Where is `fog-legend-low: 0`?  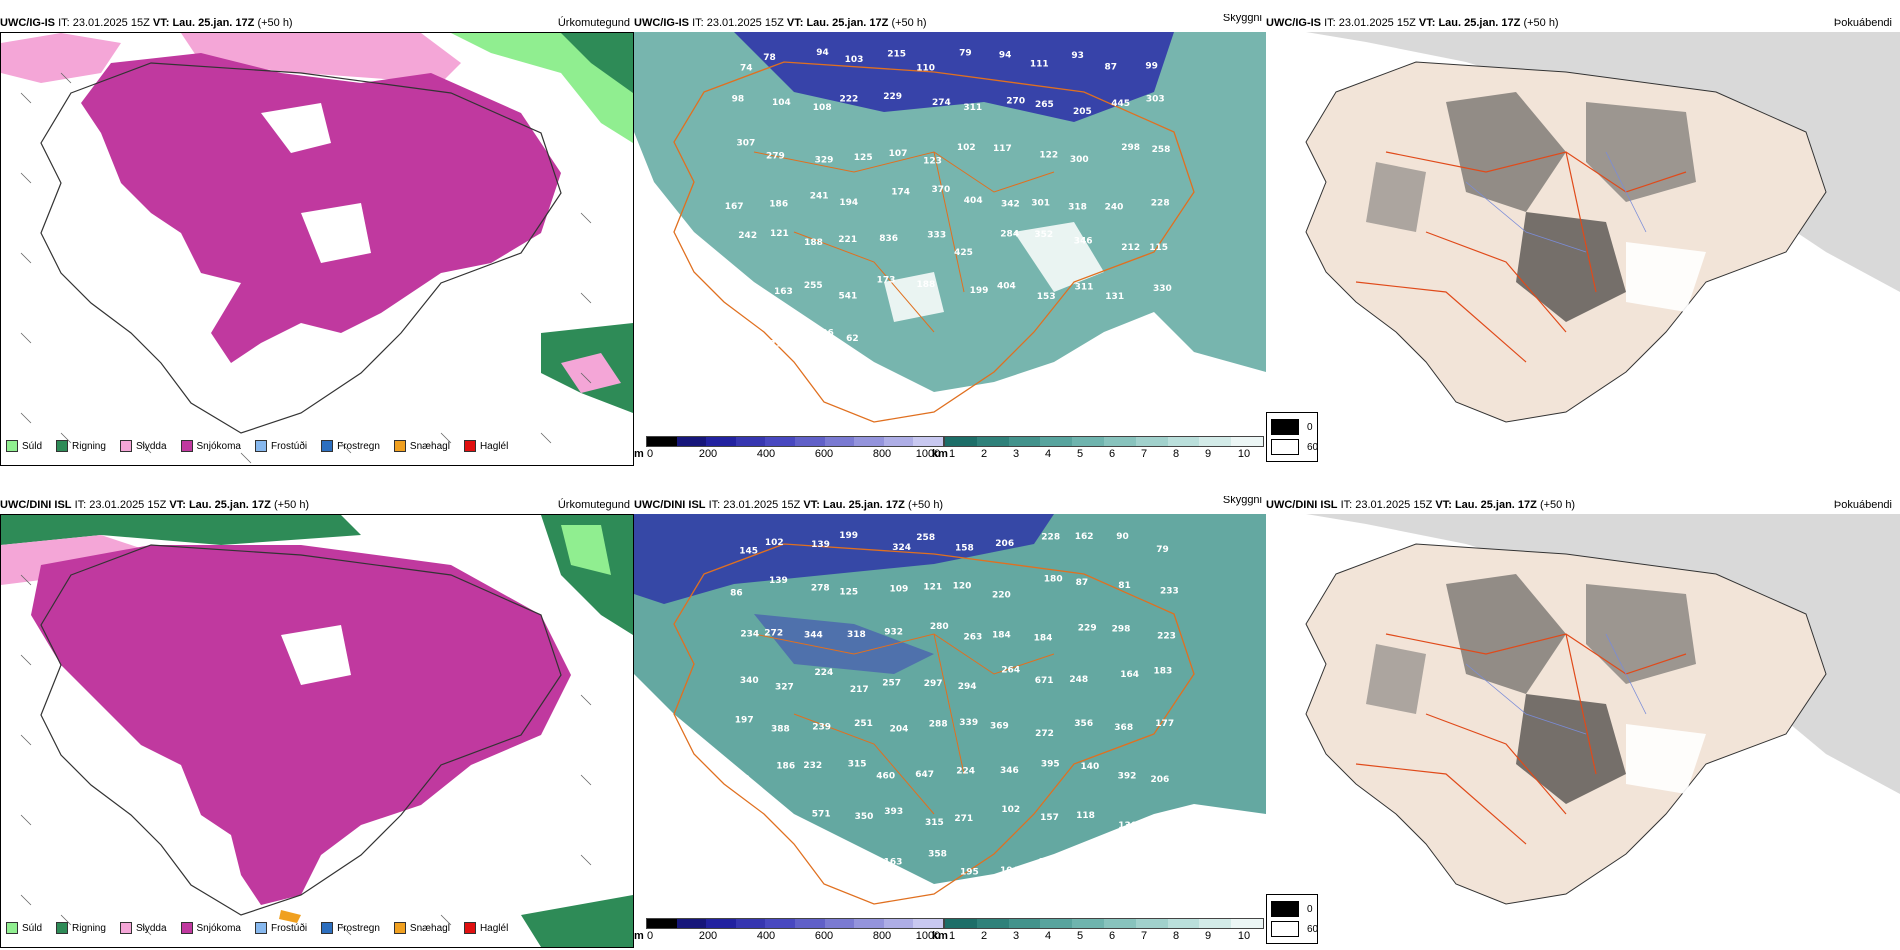
fog-legend-low: 0 is located at coordinates (1310, 427).